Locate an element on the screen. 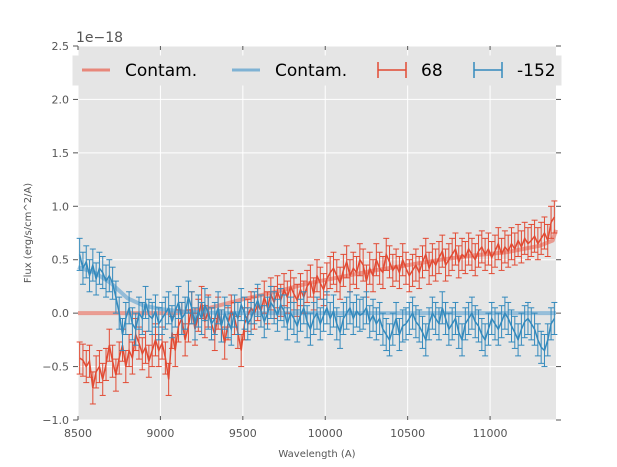 The height and width of the screenshot is (467, 617). x-tick-label: 8500 is located at coordinates (78, 433).